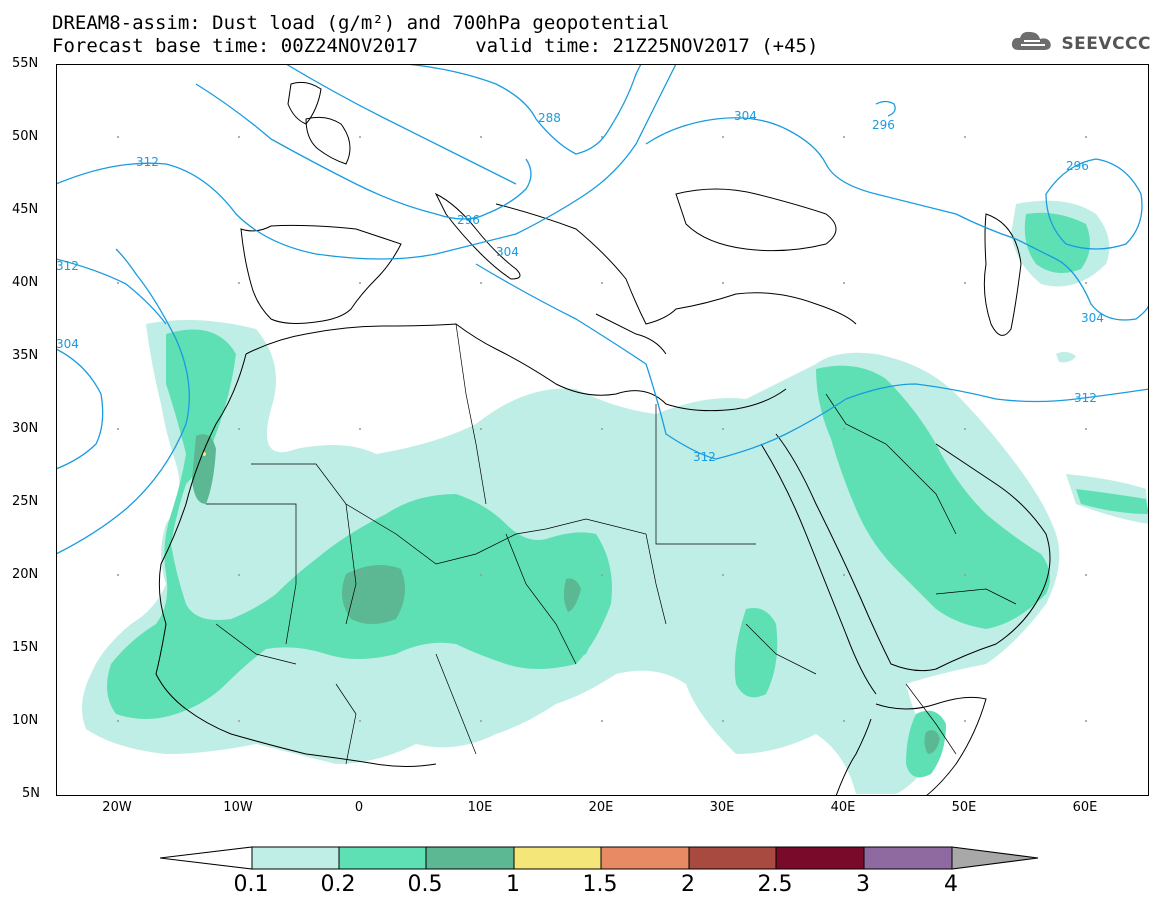 The width and height of the screenshot is (1165, 907). Describe the element at coordinates (25, 282) in the screenshot. I see `lat-label: 40N` at that location.